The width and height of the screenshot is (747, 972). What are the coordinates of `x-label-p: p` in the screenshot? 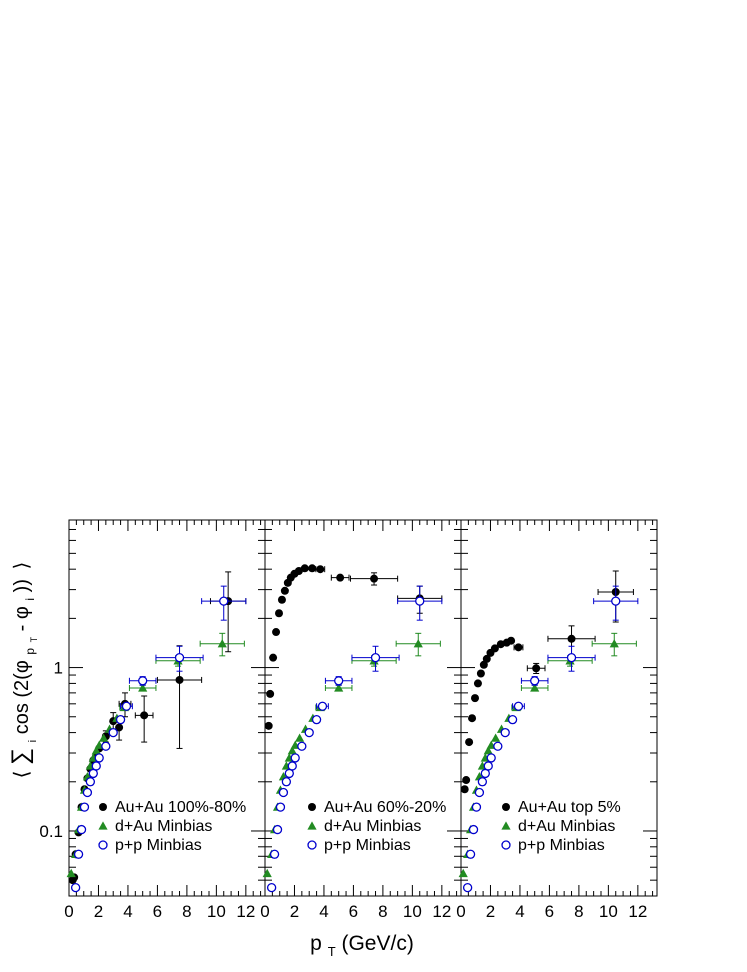 It's located at (316, 943).